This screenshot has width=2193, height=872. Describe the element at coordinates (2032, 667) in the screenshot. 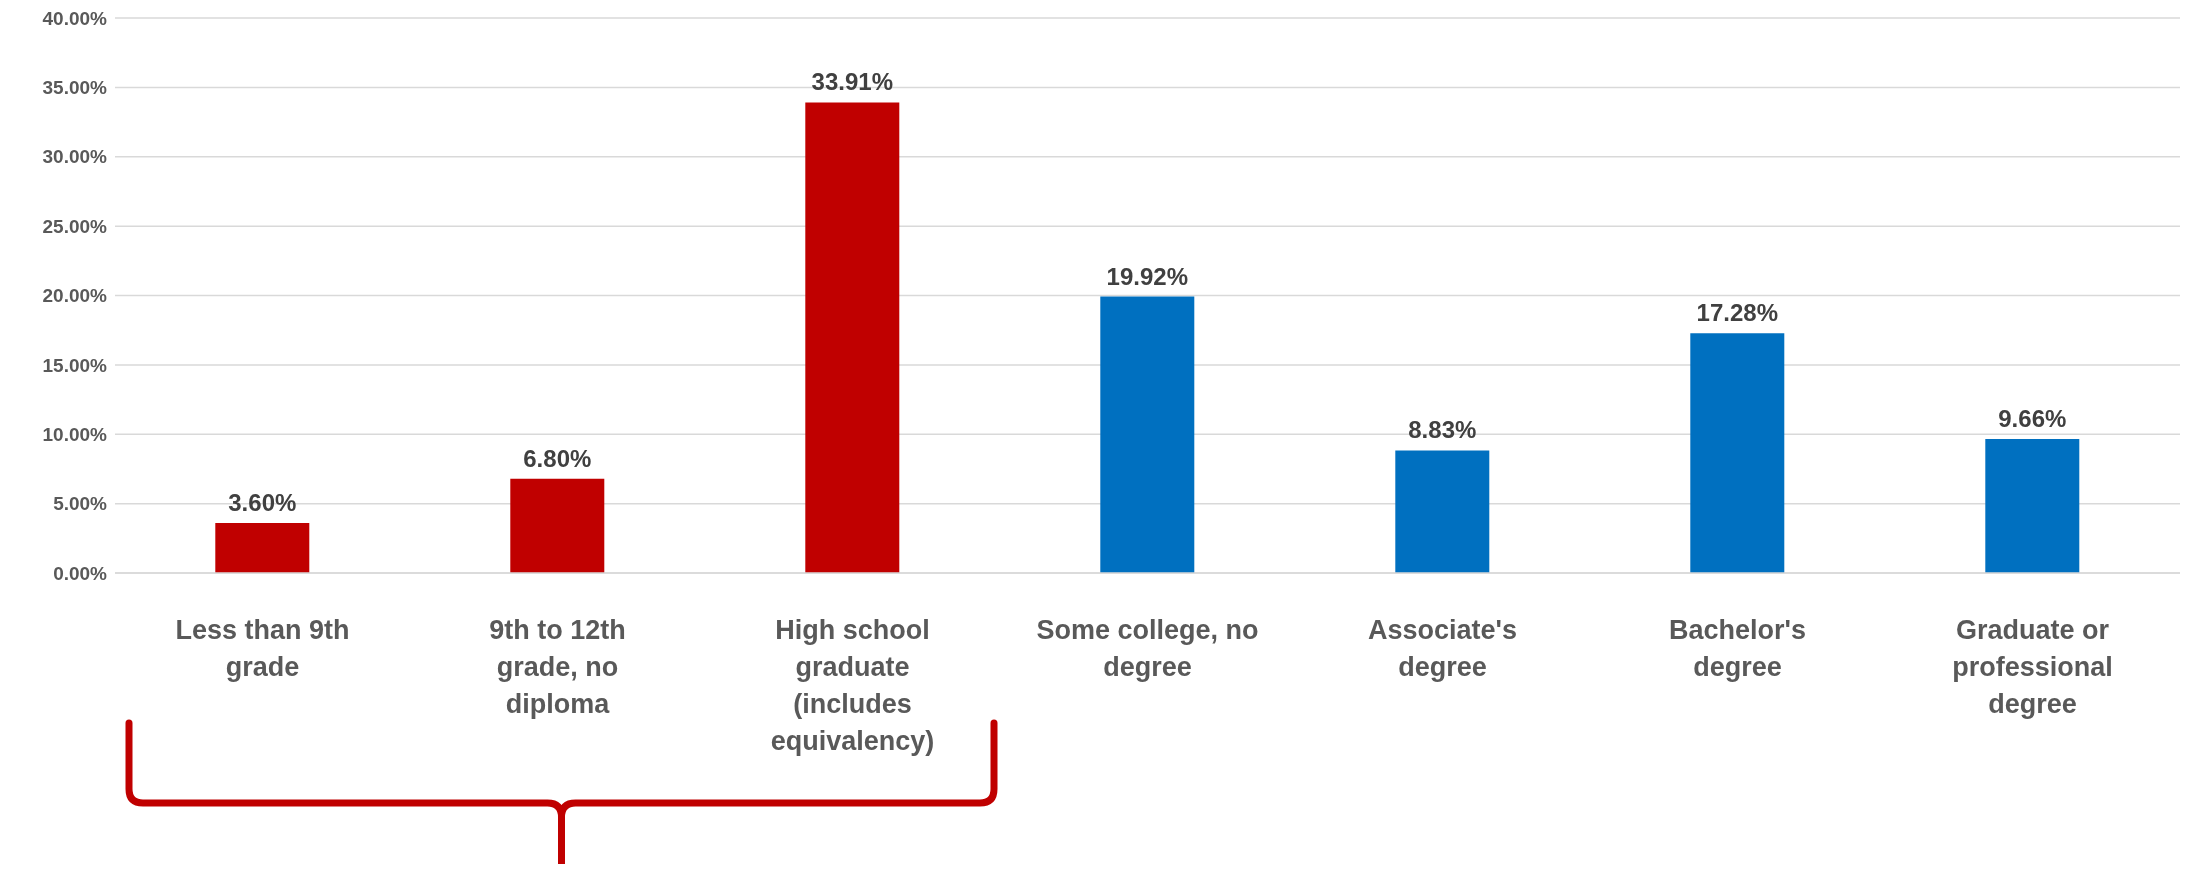

I see `x-tick-label: Graduate or professional degree` at that location.